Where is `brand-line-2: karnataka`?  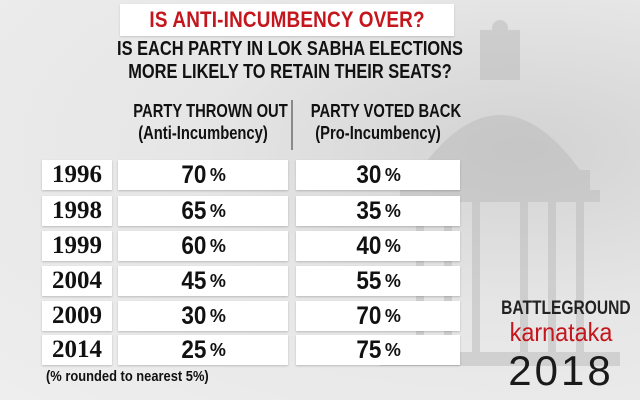 brand-line-2: karnataka is located at coordinates (561, 332).